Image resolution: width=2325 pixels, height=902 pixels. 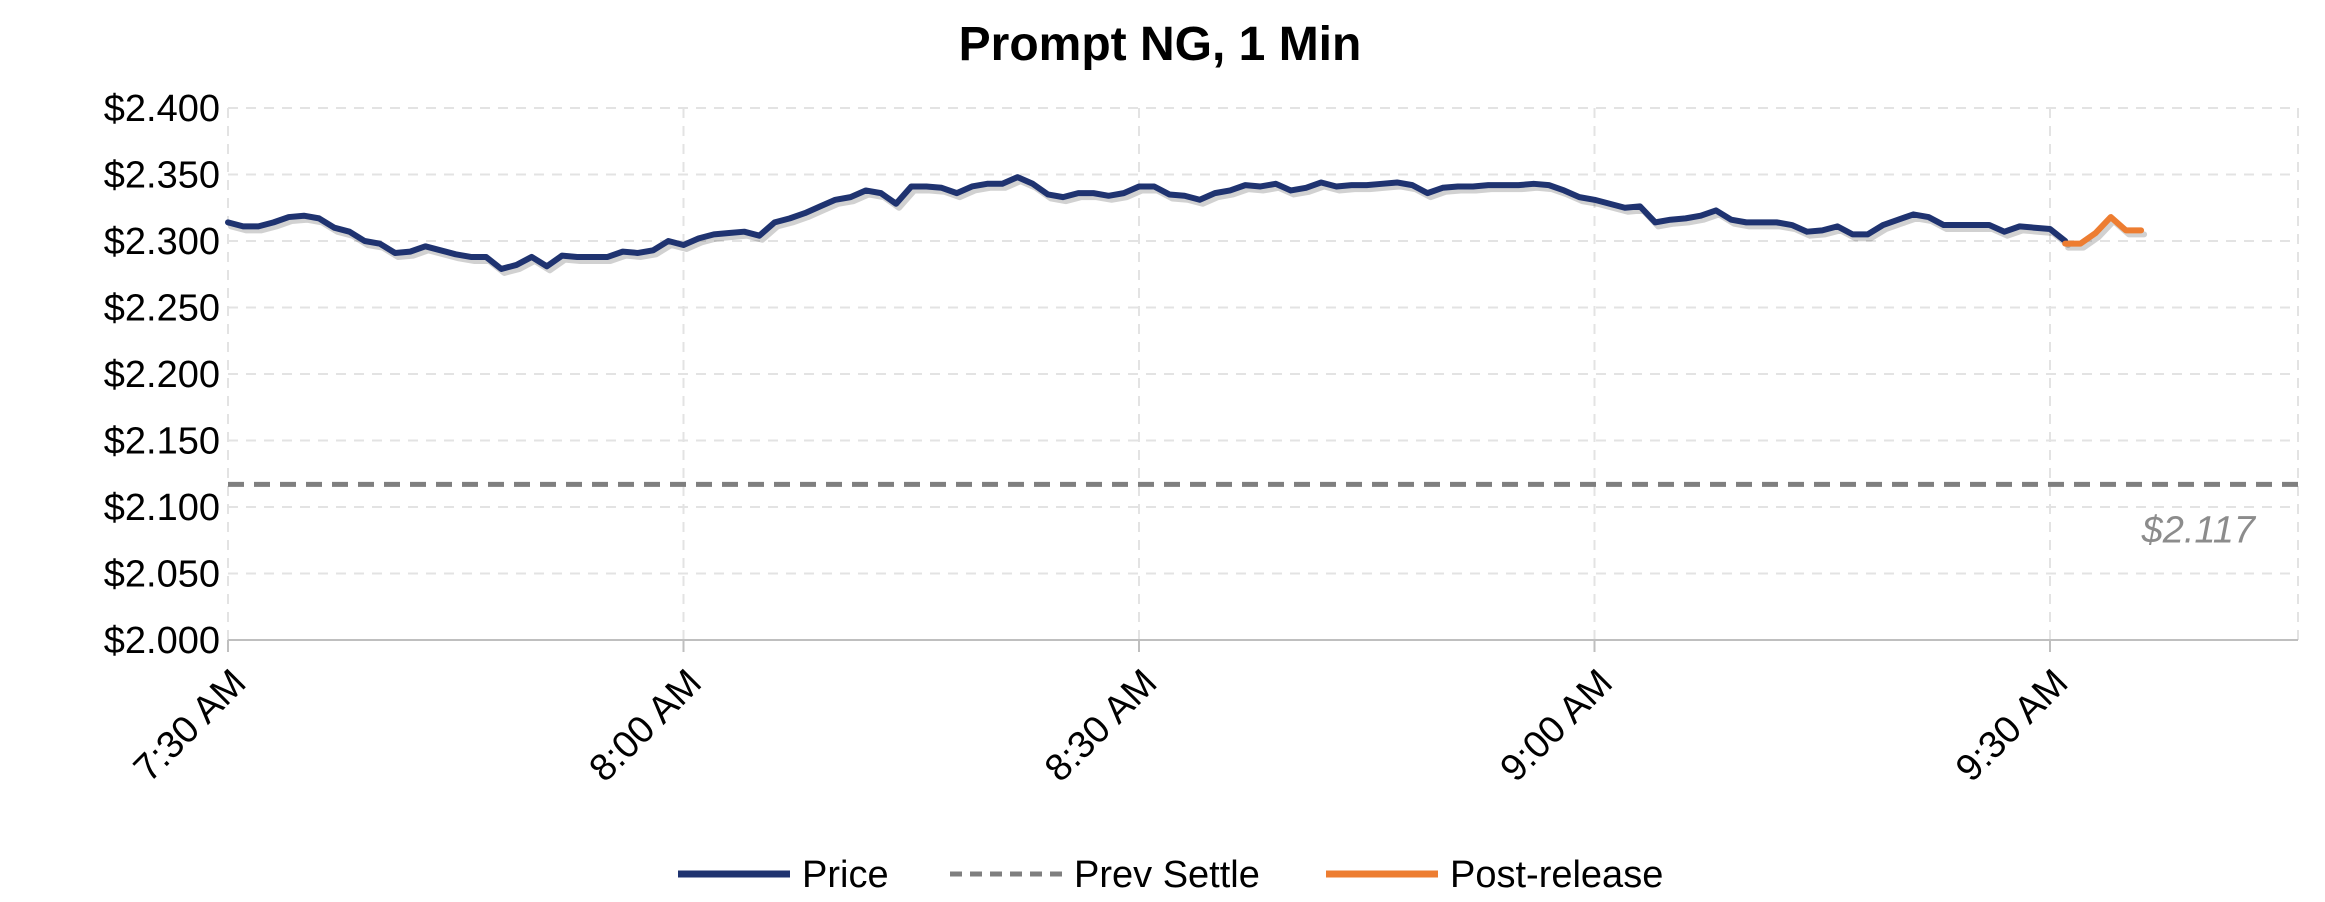 I want to click on y-tick-label: $2.000, so click(x=162, y=641).